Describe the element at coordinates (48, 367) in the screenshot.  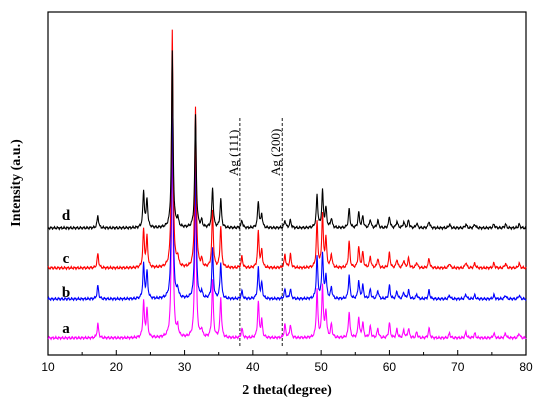
I see `x-tick-label-10: 10` at that location.